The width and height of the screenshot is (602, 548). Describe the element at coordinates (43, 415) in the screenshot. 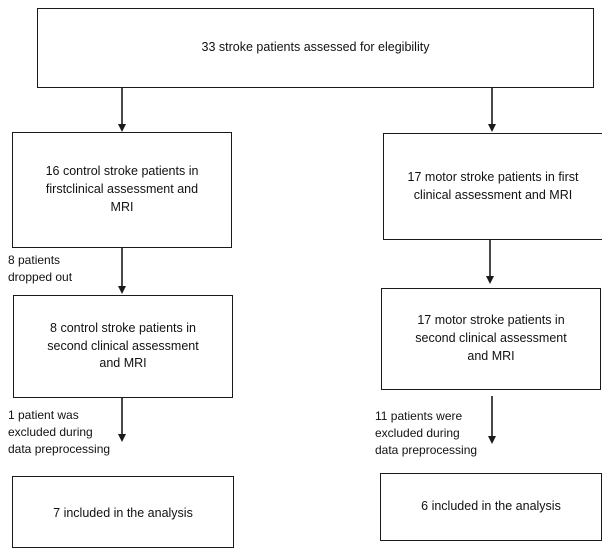

I see `left-exclusion-line: 1 patient was` at that location.